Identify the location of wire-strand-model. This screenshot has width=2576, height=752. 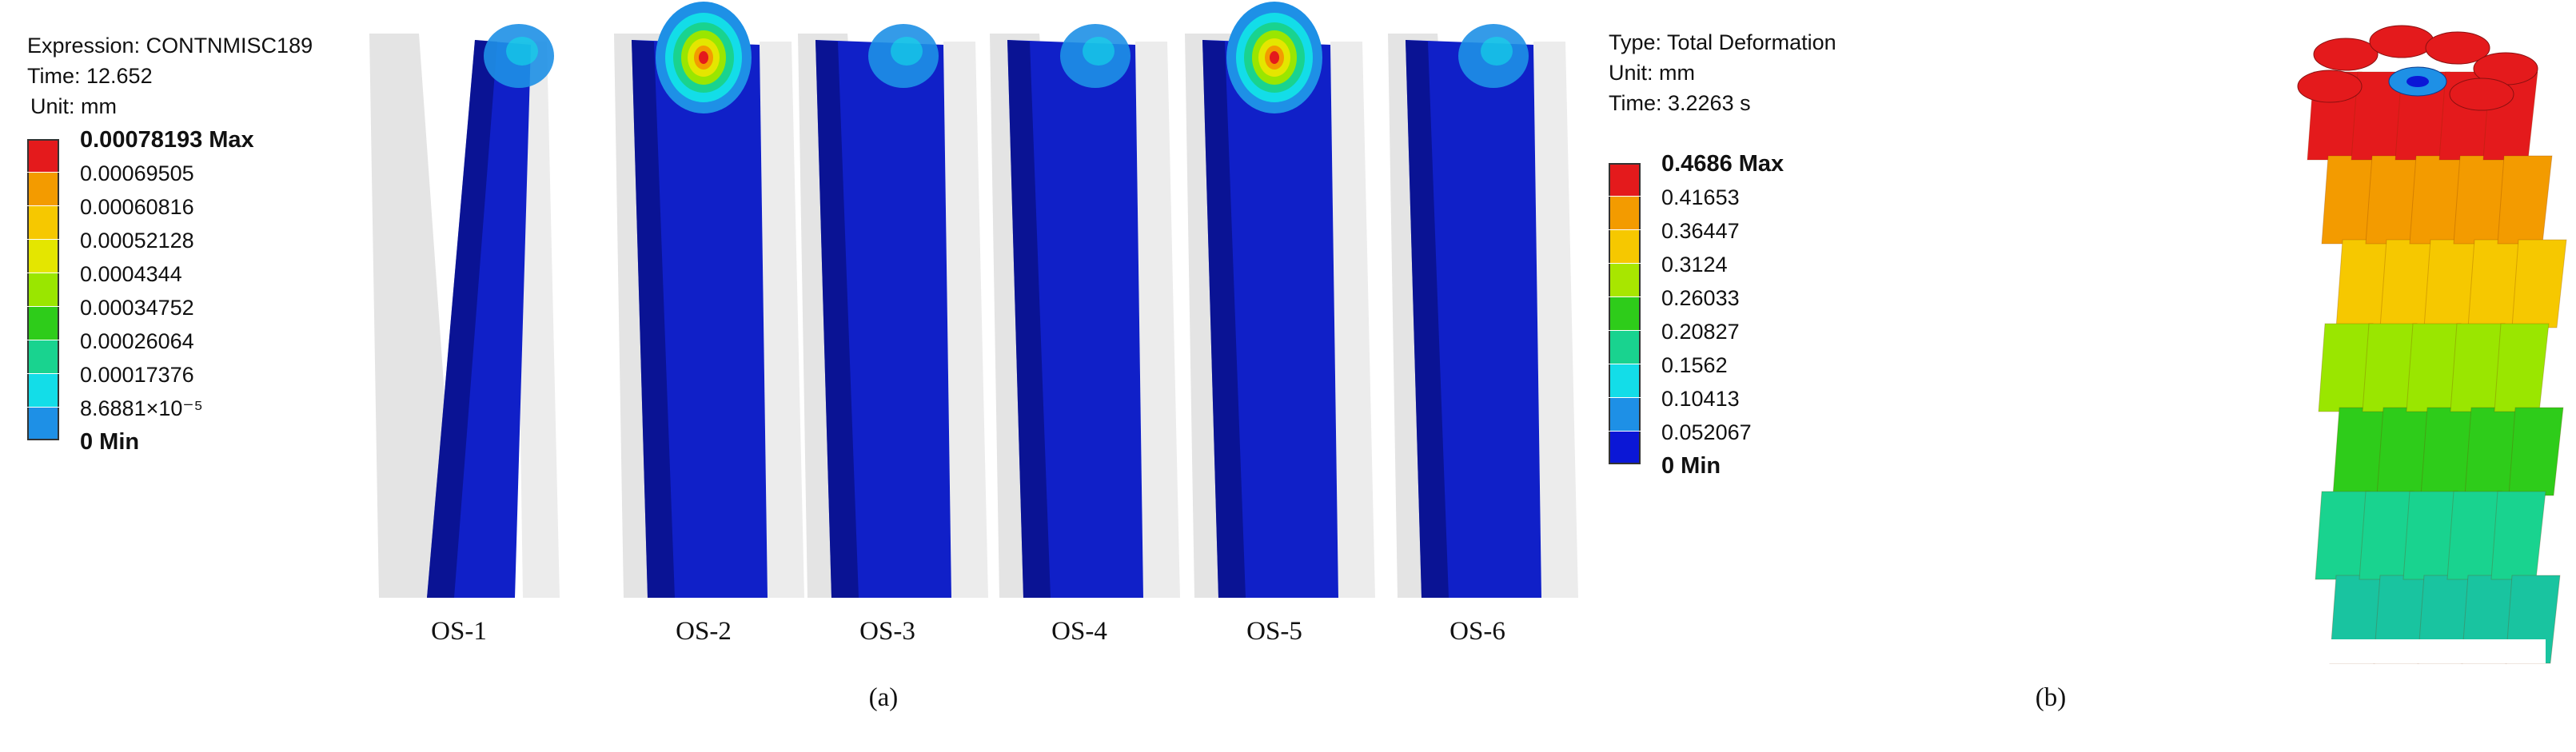
(2432, 344).